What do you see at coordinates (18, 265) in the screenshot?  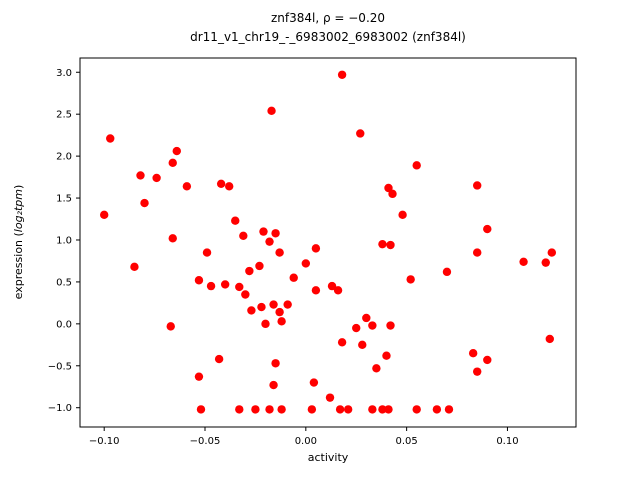 I see `y-axis-label-prefix: expression (` at bounding box center [18, 265].